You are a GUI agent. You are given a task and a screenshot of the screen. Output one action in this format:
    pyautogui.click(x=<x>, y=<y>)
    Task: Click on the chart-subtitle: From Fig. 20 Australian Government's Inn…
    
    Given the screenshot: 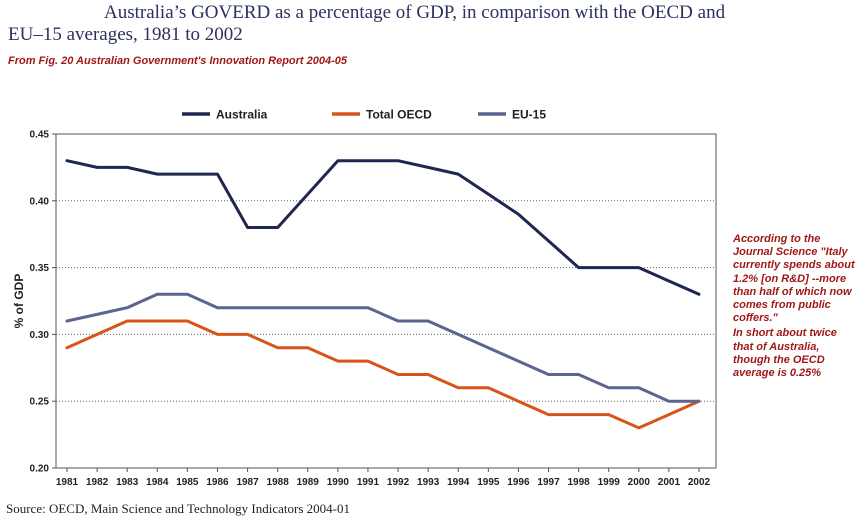 What is the action you would take?
    pyautogui.click(x=178, y=61)
    